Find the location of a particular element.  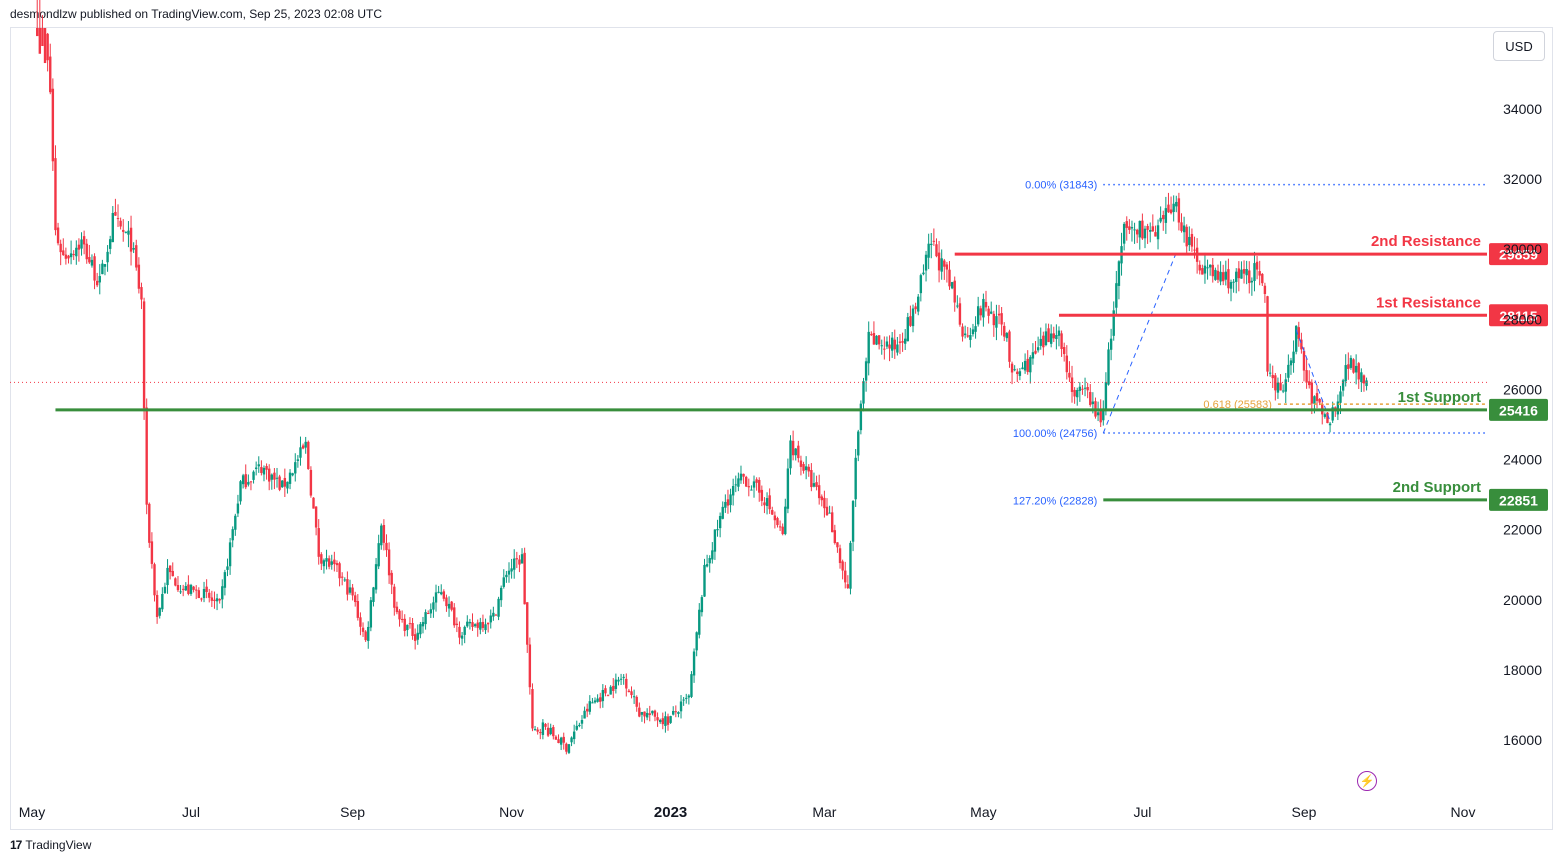

fib-swing-line is located at coordinates (1313, 375).